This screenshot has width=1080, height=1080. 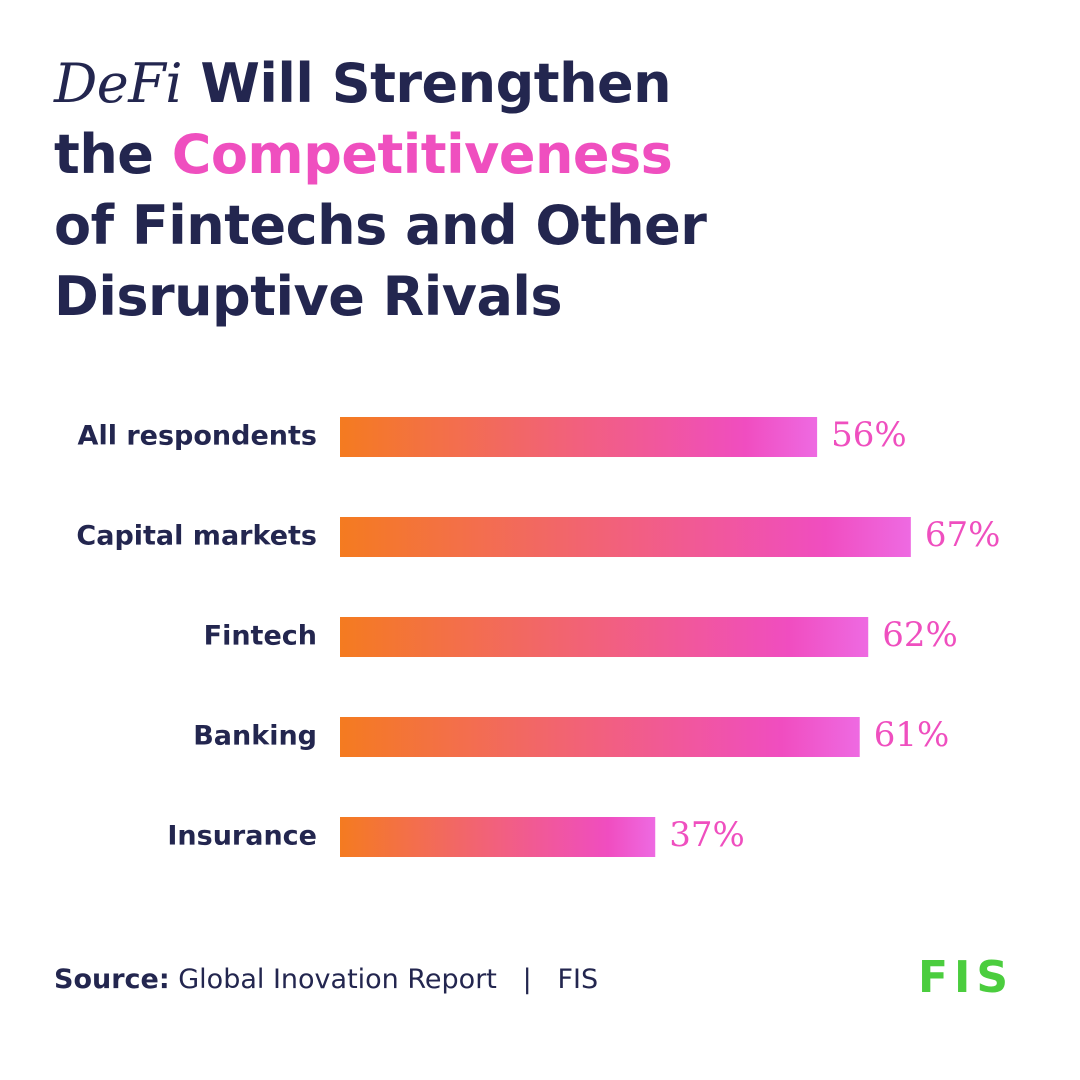 I want to click on publisher: FIS, so click(x=578, y=979).